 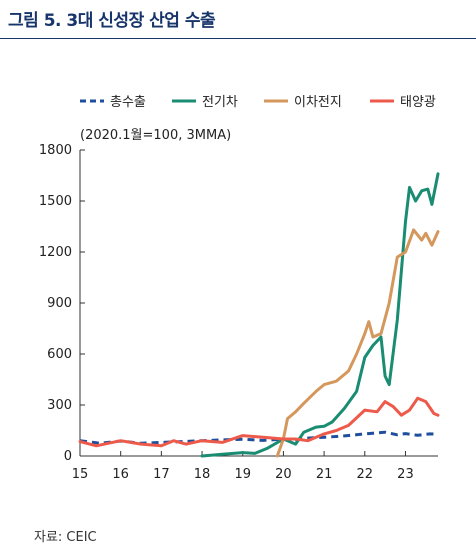 What do you see at coordinates (202, 474) in the screenshot?
I see `x-tick-label: 18` at bounding box center [202, 474].